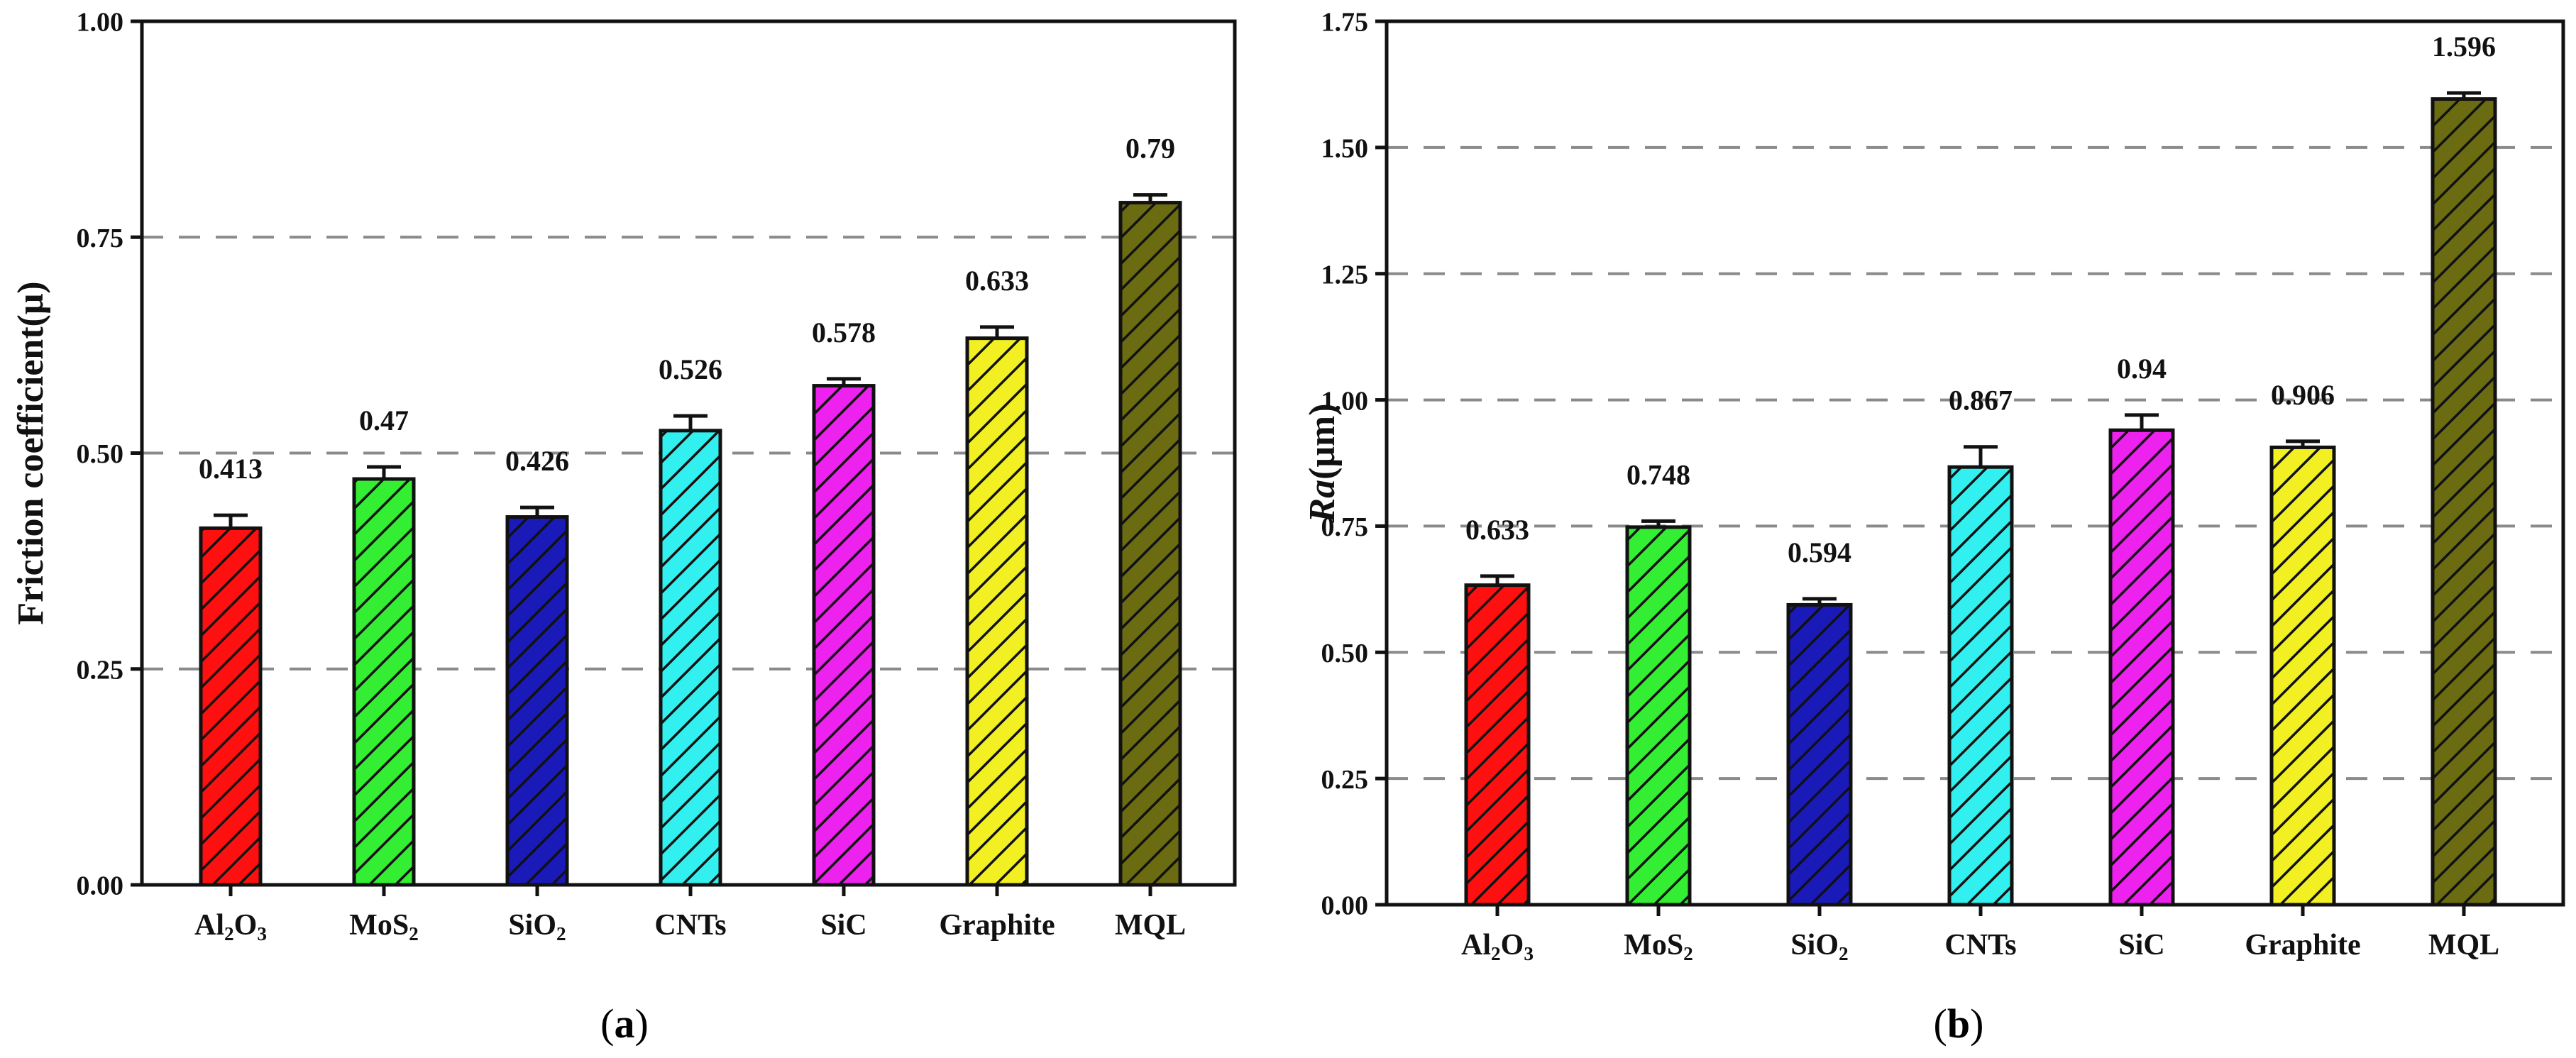 The height and width of the screenshot is (1058, 2576). I want to click on data-label-Graphite: 0.906, so click(2303, 395).